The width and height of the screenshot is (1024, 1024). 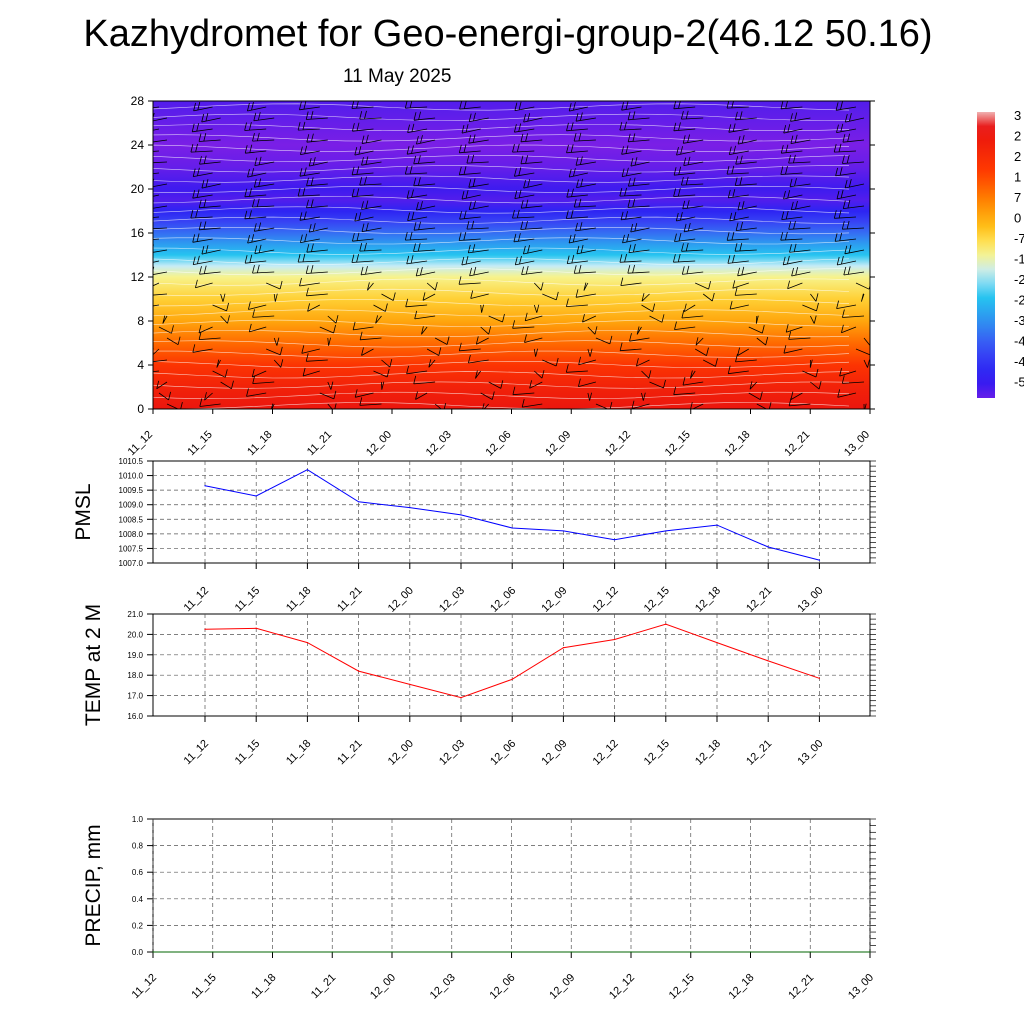 What do you see at coordinates (83, 511) in the screenshot?
I see `y-axis-title: PMSL` at bounding box center [83, 511].